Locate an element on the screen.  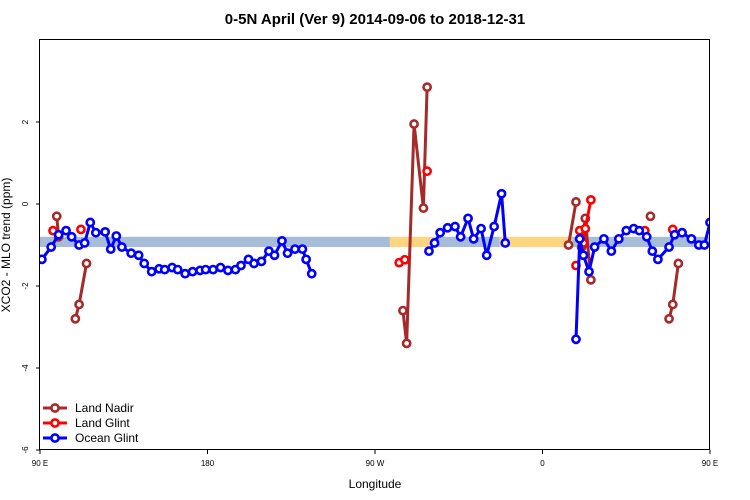
y-axis: -6 -4 -2 0 2 is located at coordinates (30, 286).